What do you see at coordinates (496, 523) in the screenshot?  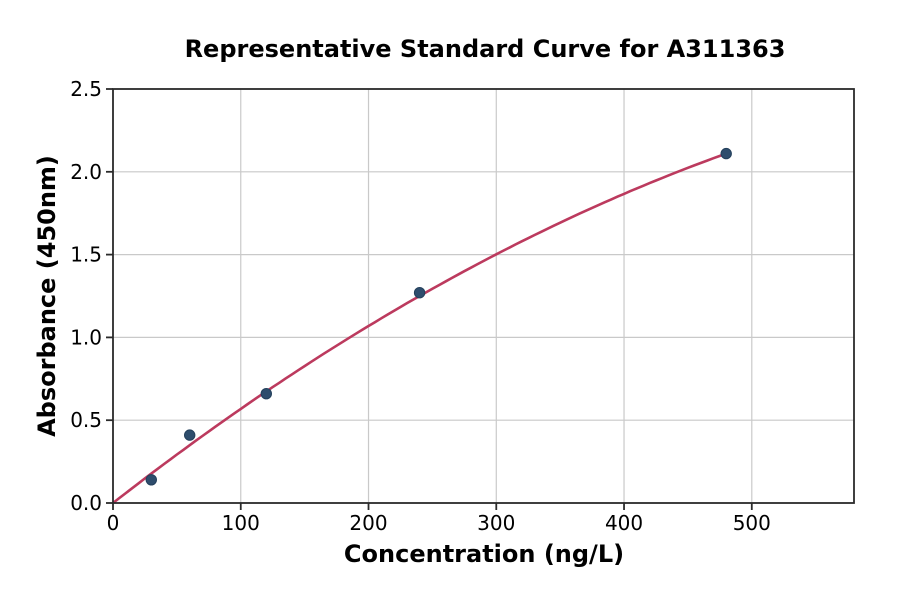 I see `x-tick-label: 300` at bounding box center [496, 523].